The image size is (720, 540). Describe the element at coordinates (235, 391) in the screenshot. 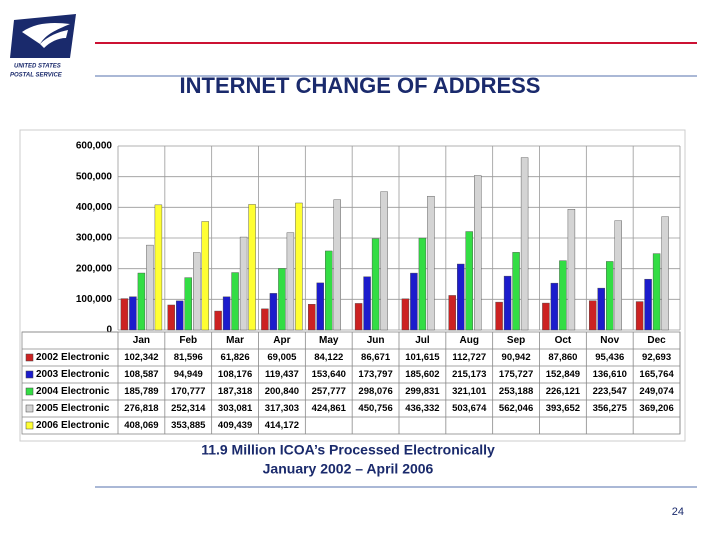

I see `table-value: 187,318` at that location.